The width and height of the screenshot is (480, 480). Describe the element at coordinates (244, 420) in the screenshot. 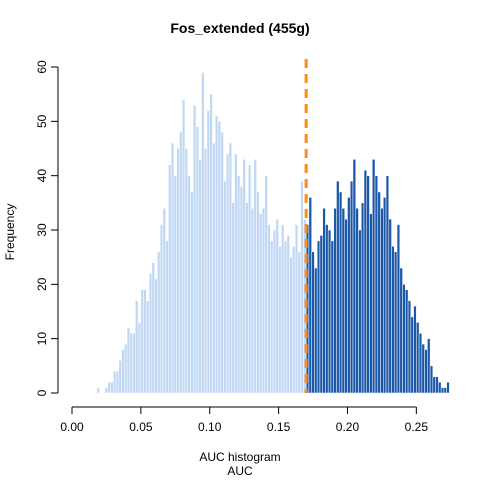

I see `x-axis: 0.00 0.05 0.10 0.15 0.20 0.25` at that location.